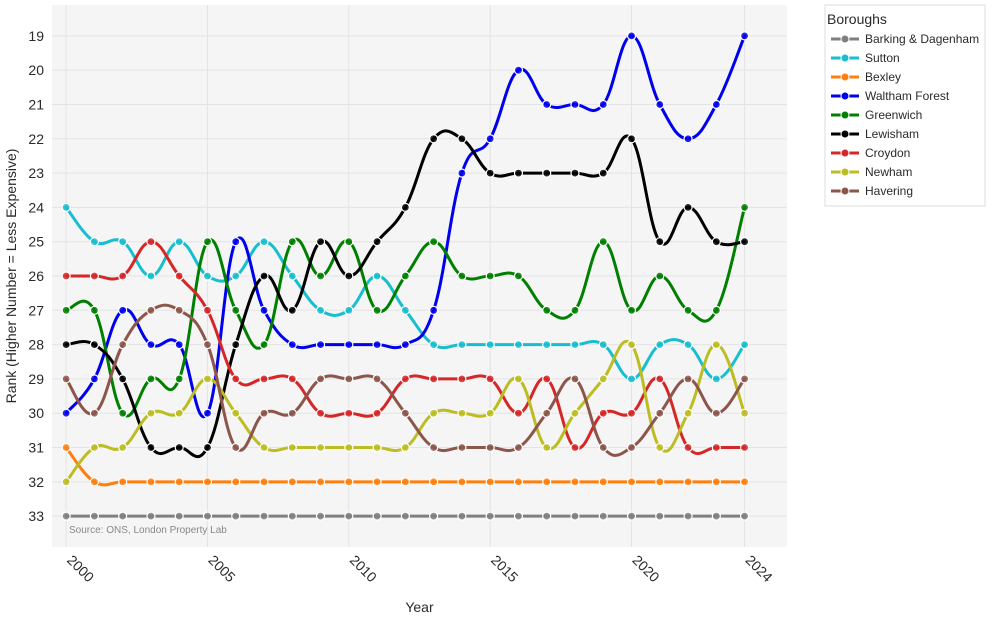 The width and height of the screenshot is (992, 622). I want to click on legend-item-havering: Havering, so click(872, 191).